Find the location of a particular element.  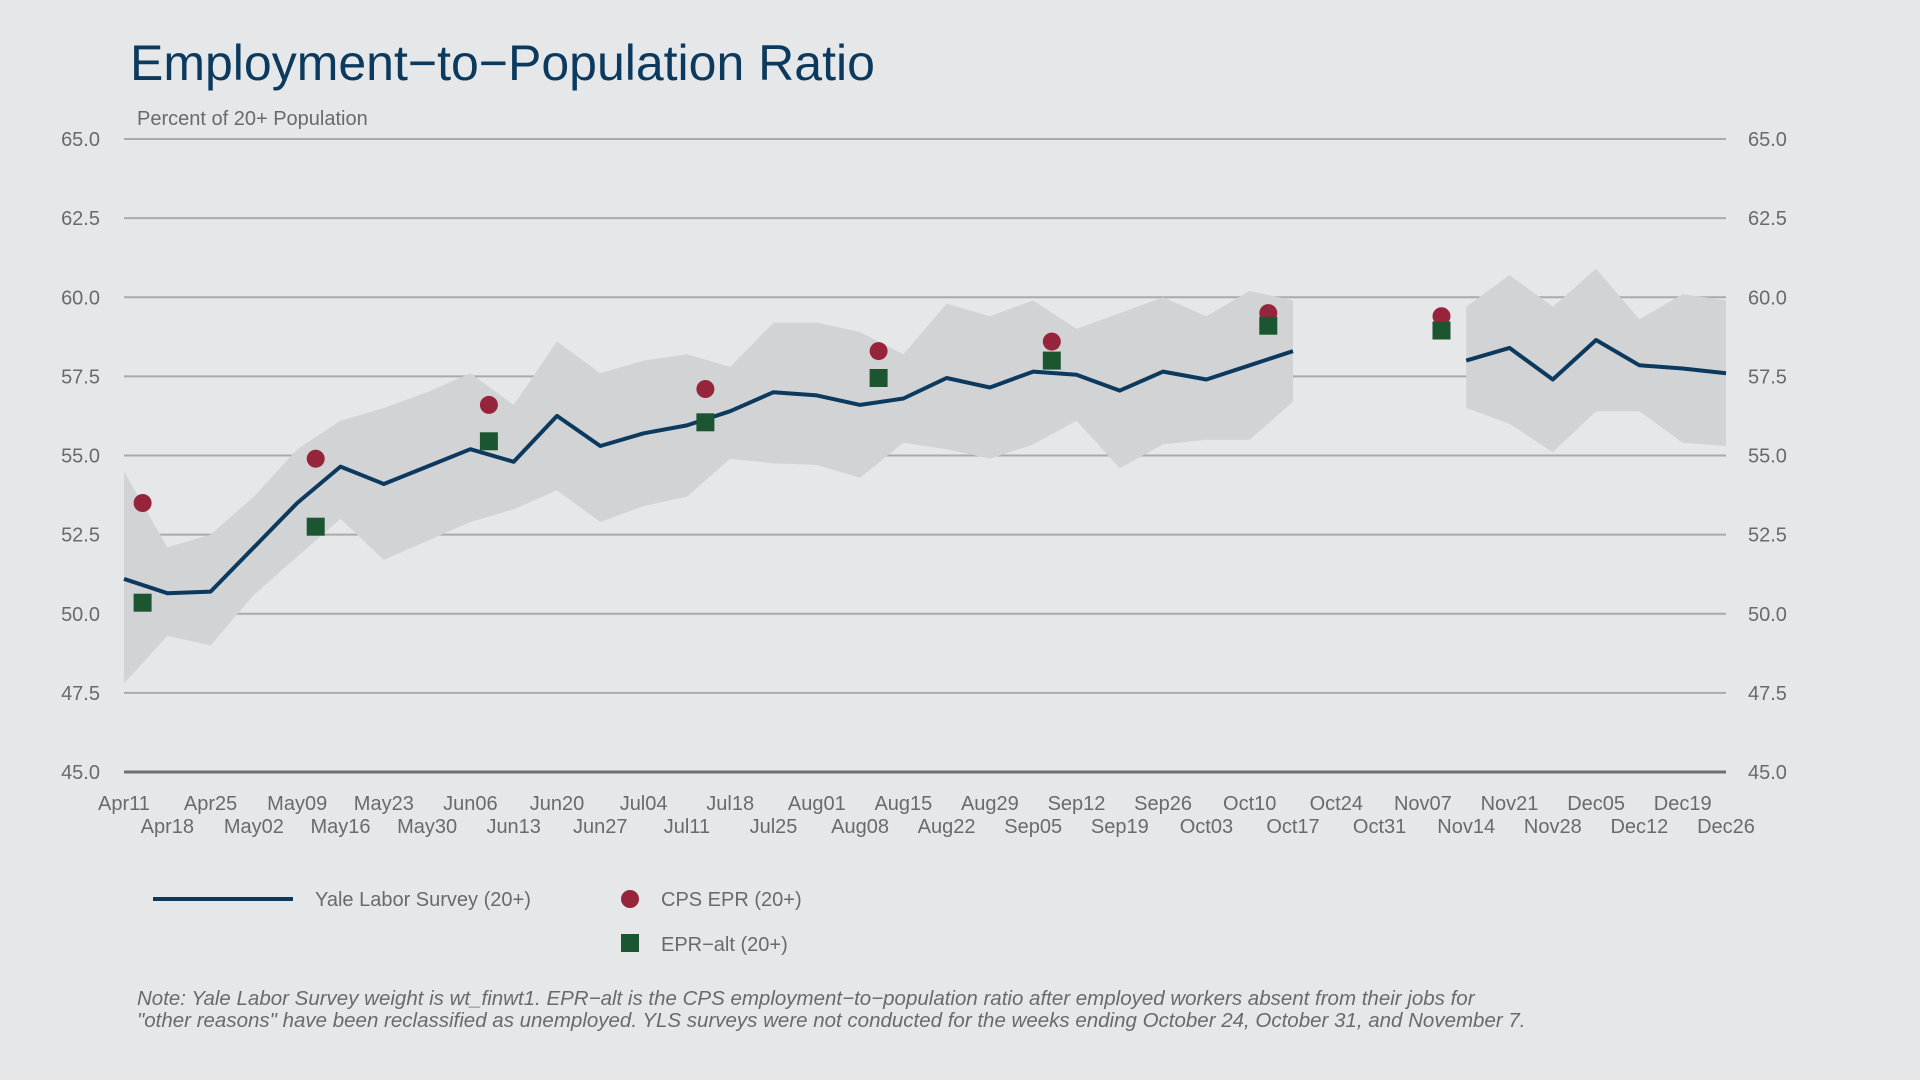

y-tick-label-right: 52.5 is located at coordinates (1767, 536).